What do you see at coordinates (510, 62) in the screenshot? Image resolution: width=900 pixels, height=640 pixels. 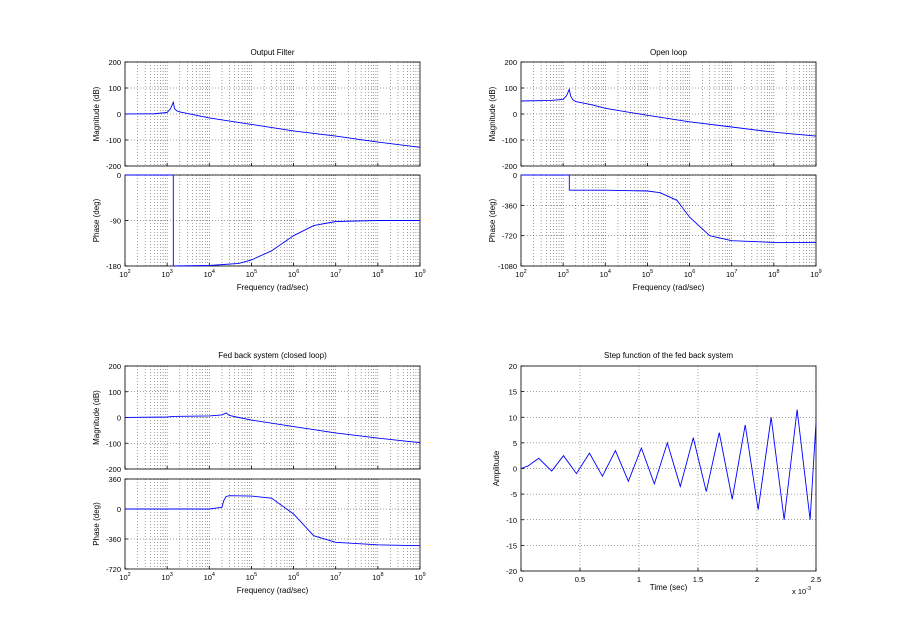 I see `open-loop-chart-magnitude-ytick-label: 200` at bounding box center [510, 62].